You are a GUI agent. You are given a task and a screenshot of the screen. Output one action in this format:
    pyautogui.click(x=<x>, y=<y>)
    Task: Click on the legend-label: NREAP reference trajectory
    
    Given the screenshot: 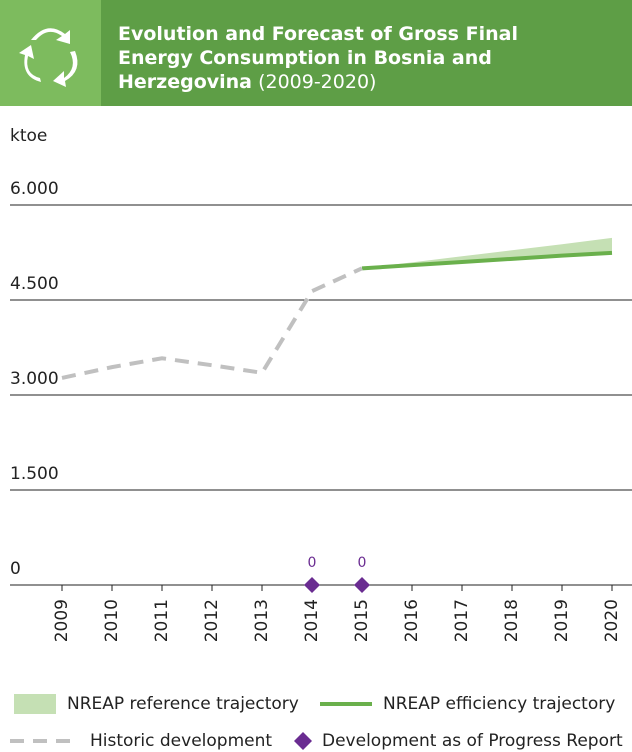 What is the action you would take?
    pyautogui.click(x=183, y=704)
    